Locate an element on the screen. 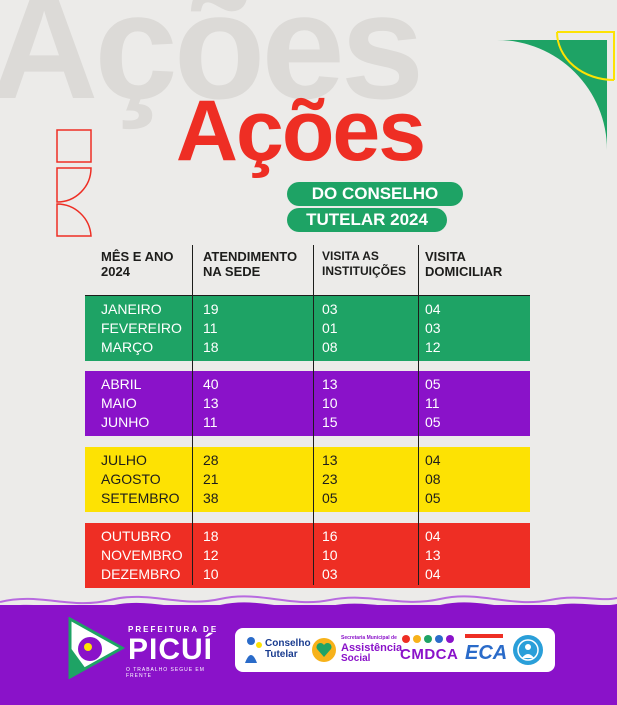 This screenshot has height=705, width=617. header-month-year: MÊS E ANO 2024 is located at coordinates (137, 264).